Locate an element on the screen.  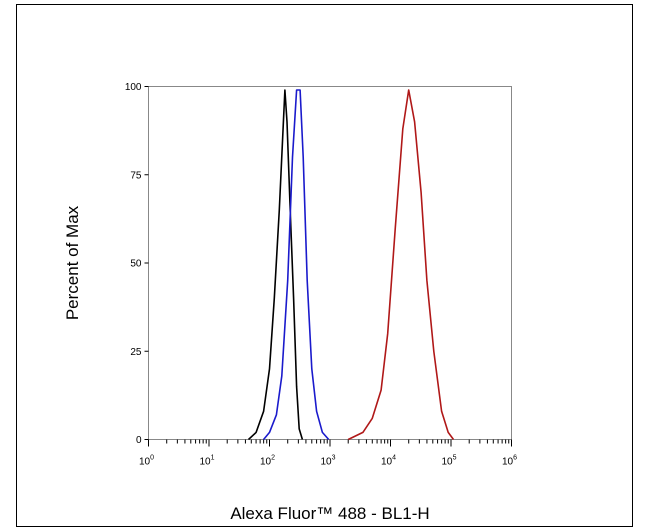
y-tick-label: 50 is located at coordinates (136, 264).